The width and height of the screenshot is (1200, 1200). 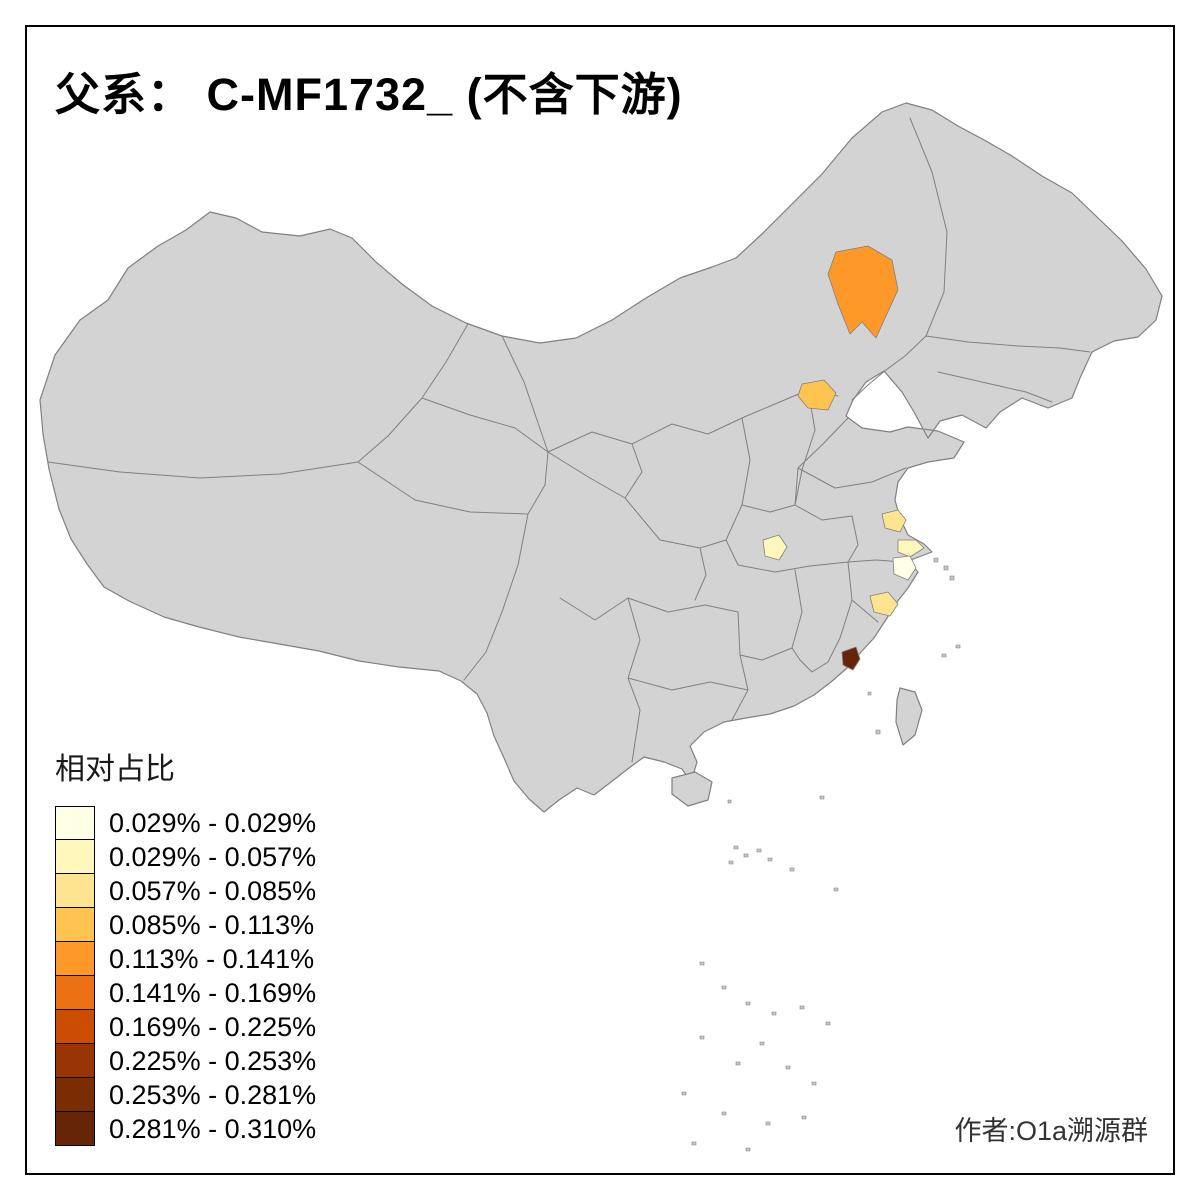 What do you see at coordinates (213, 856) in the screenshot?
I see `legend-label: 0.029% - 0.057%` at bounding box center [213, 856].